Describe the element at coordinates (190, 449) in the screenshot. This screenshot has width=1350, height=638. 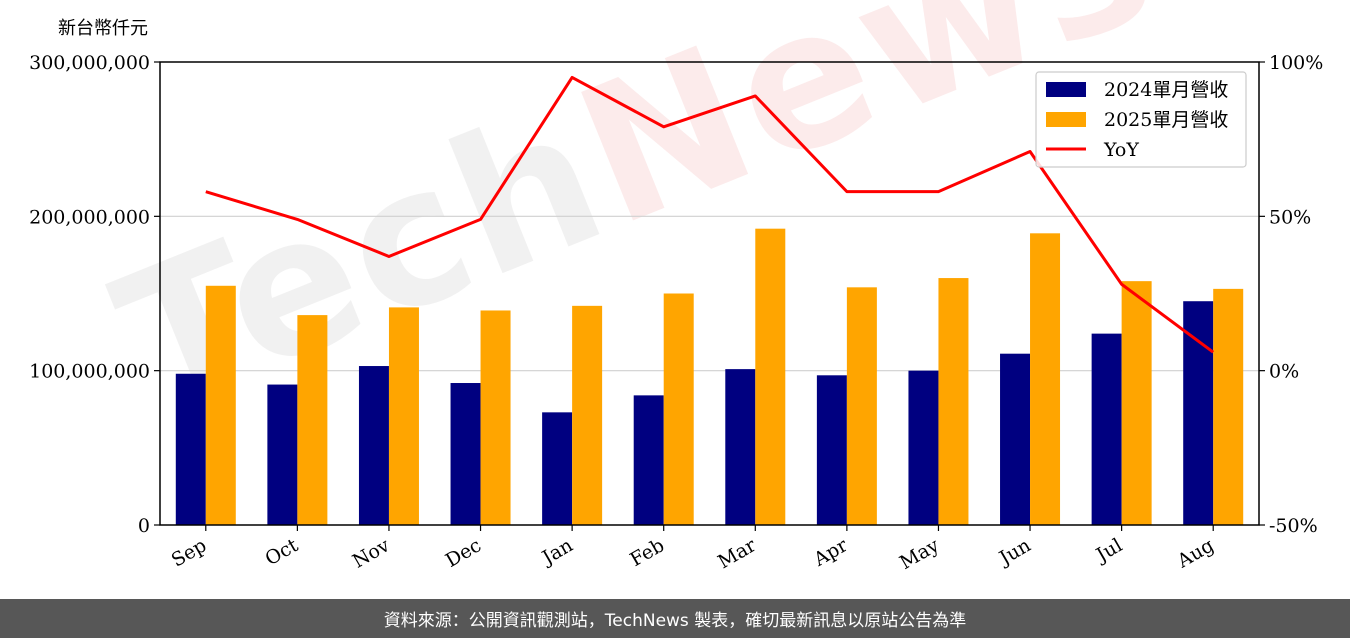
I see `bar-2024-sep` at that location.